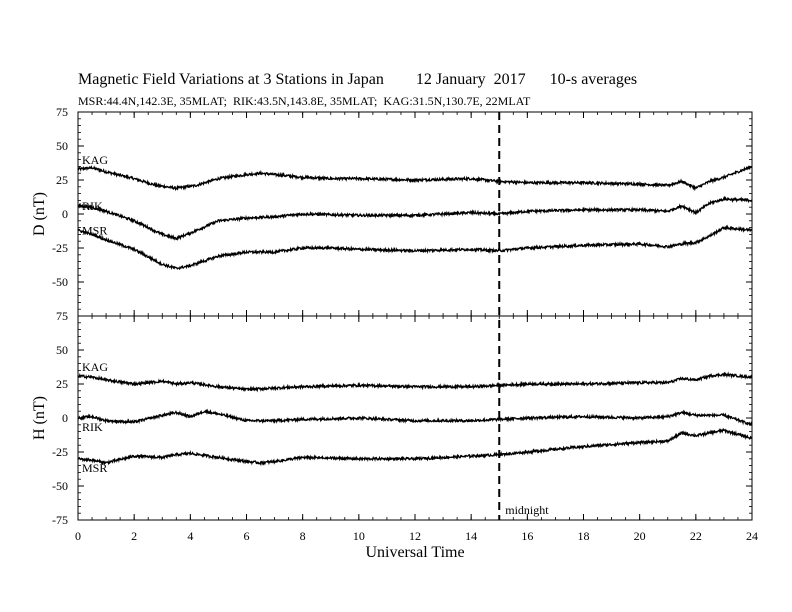 This screenshot has height=612, width=792. Describe the element at coordinates (696, 536) in the screenshot. I see `x-tick-label: 22` at that location.